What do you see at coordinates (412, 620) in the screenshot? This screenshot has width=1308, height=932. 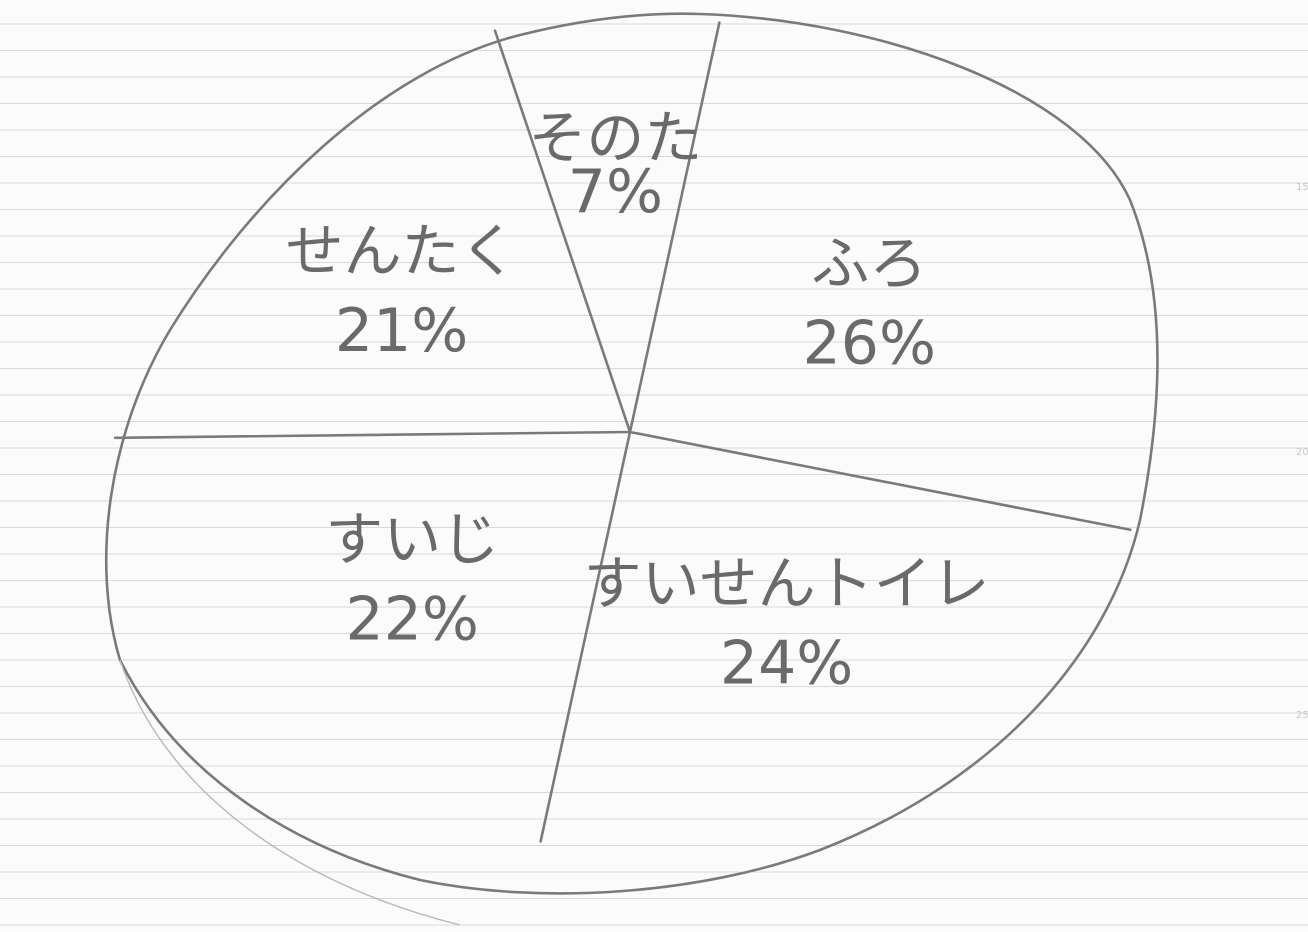 I see `slice-value-suiji: 22%` at bounding box center [412, 620].